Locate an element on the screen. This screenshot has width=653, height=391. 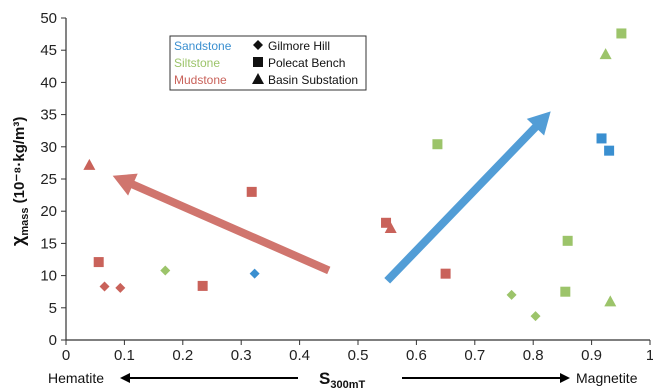
y-tick-label: 20 is located at coordinates (48, 211).